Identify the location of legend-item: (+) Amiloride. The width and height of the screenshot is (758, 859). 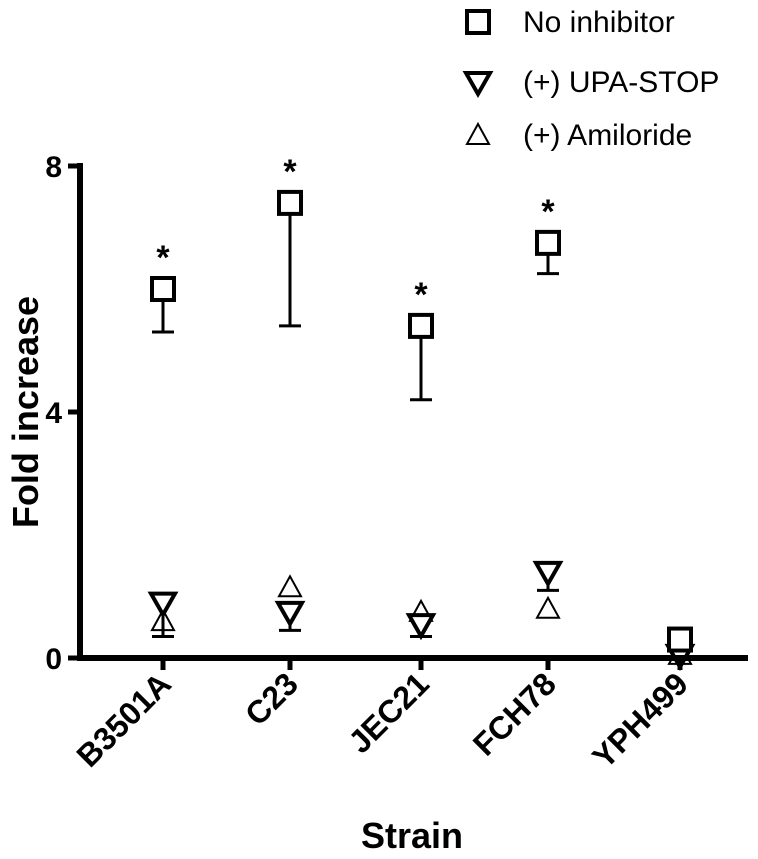
(578, 135).